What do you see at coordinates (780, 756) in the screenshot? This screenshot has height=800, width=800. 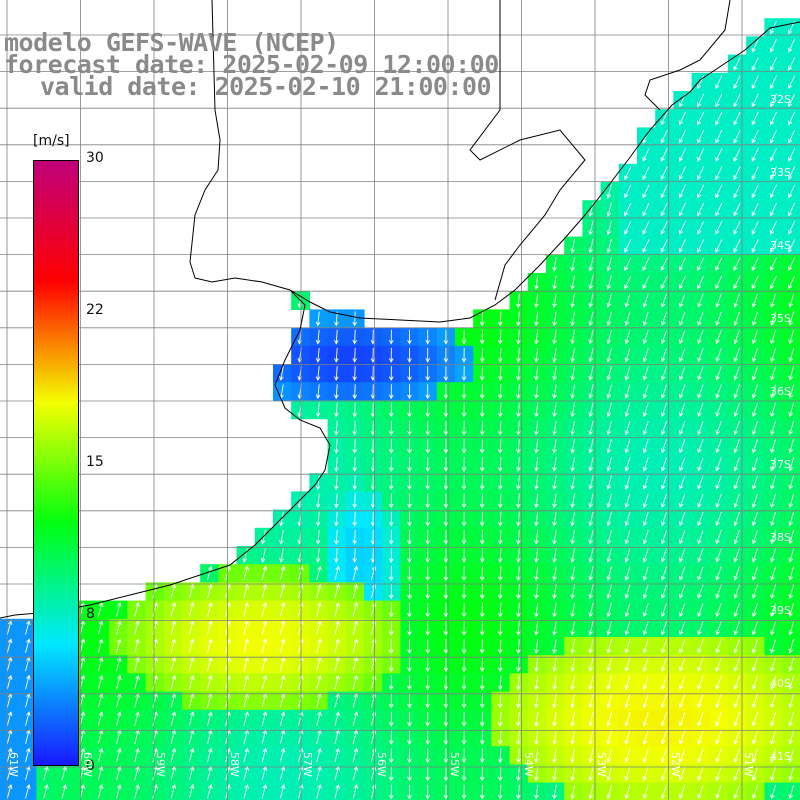 I see `lat-label: 41S` at bounding box center [780, 756].